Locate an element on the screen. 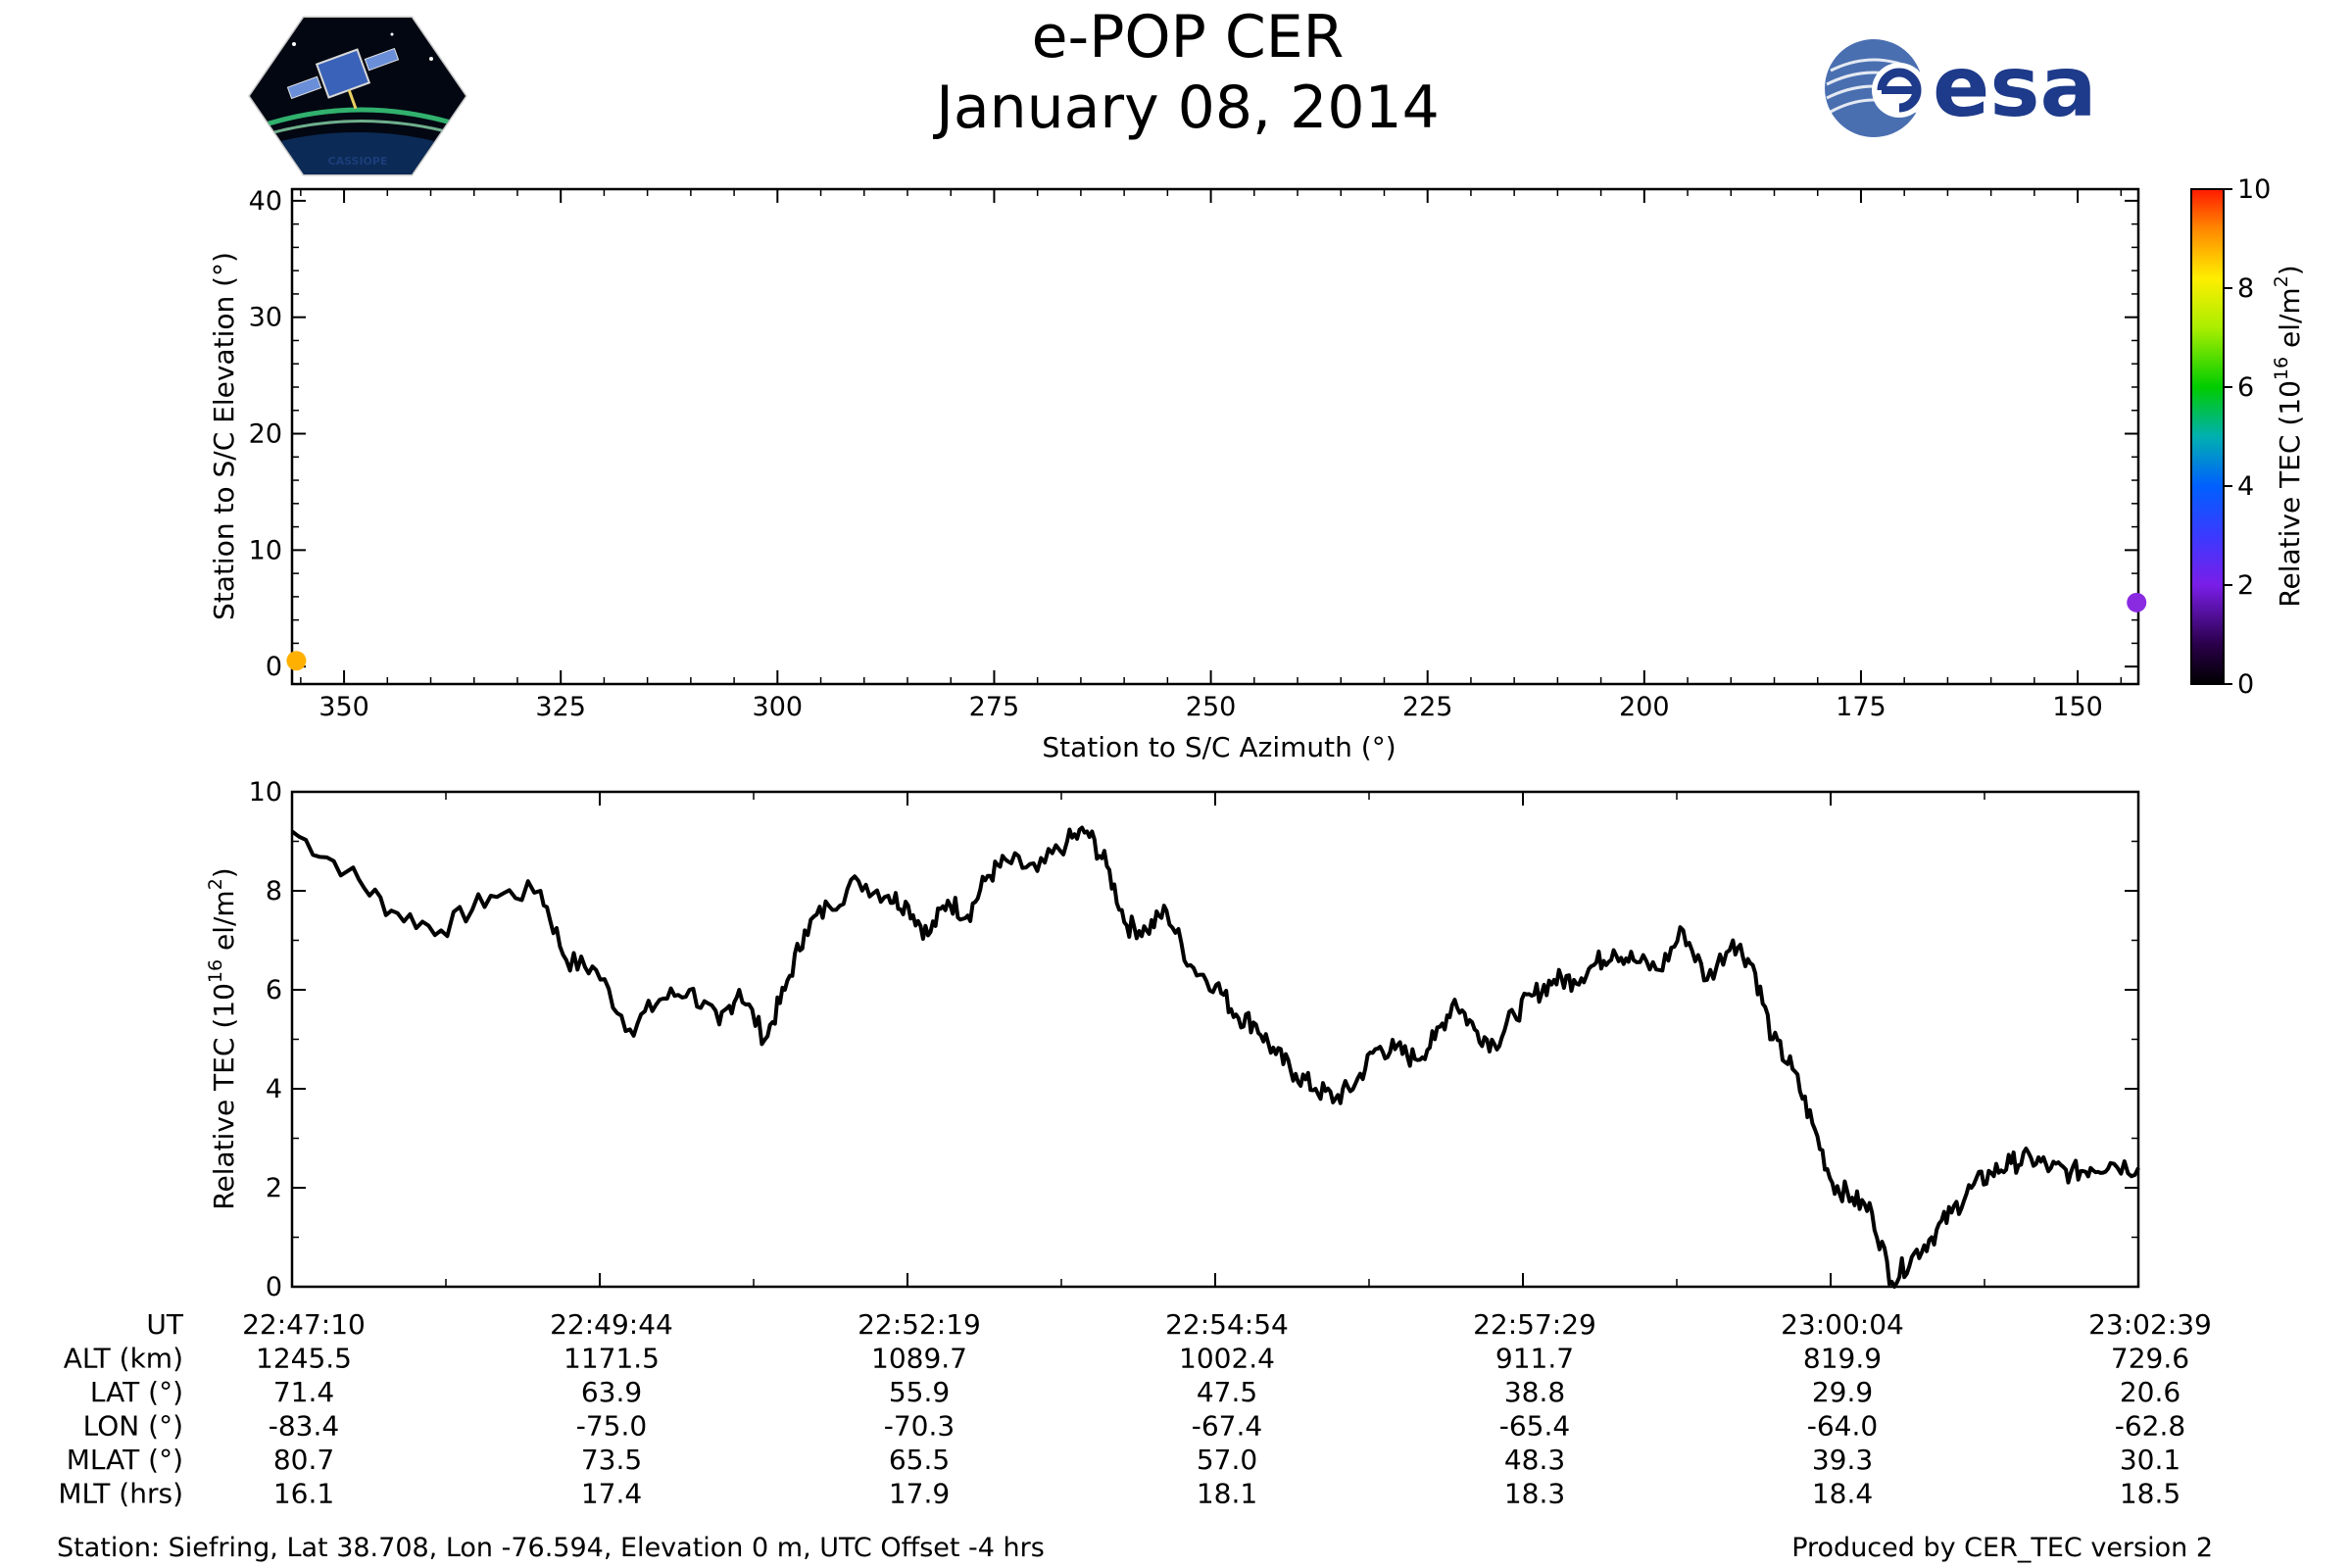 The height and width of the screenshot is (1568, 2352). cassiope-logo-text: CASSIOPE is located at coordinates (358, 161).